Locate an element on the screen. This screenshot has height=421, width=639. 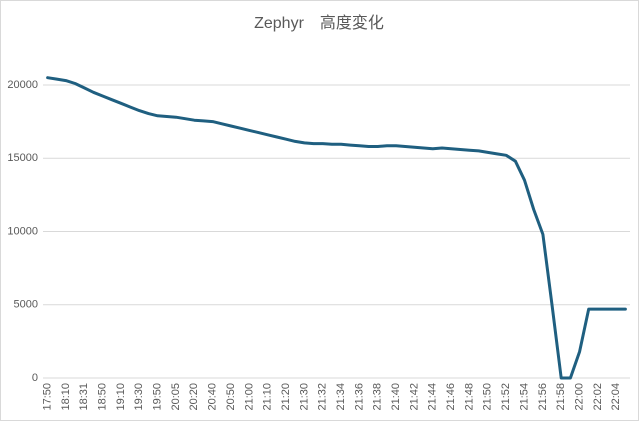
x-tick-label: 20:50 is located at coordinates (231, 397).